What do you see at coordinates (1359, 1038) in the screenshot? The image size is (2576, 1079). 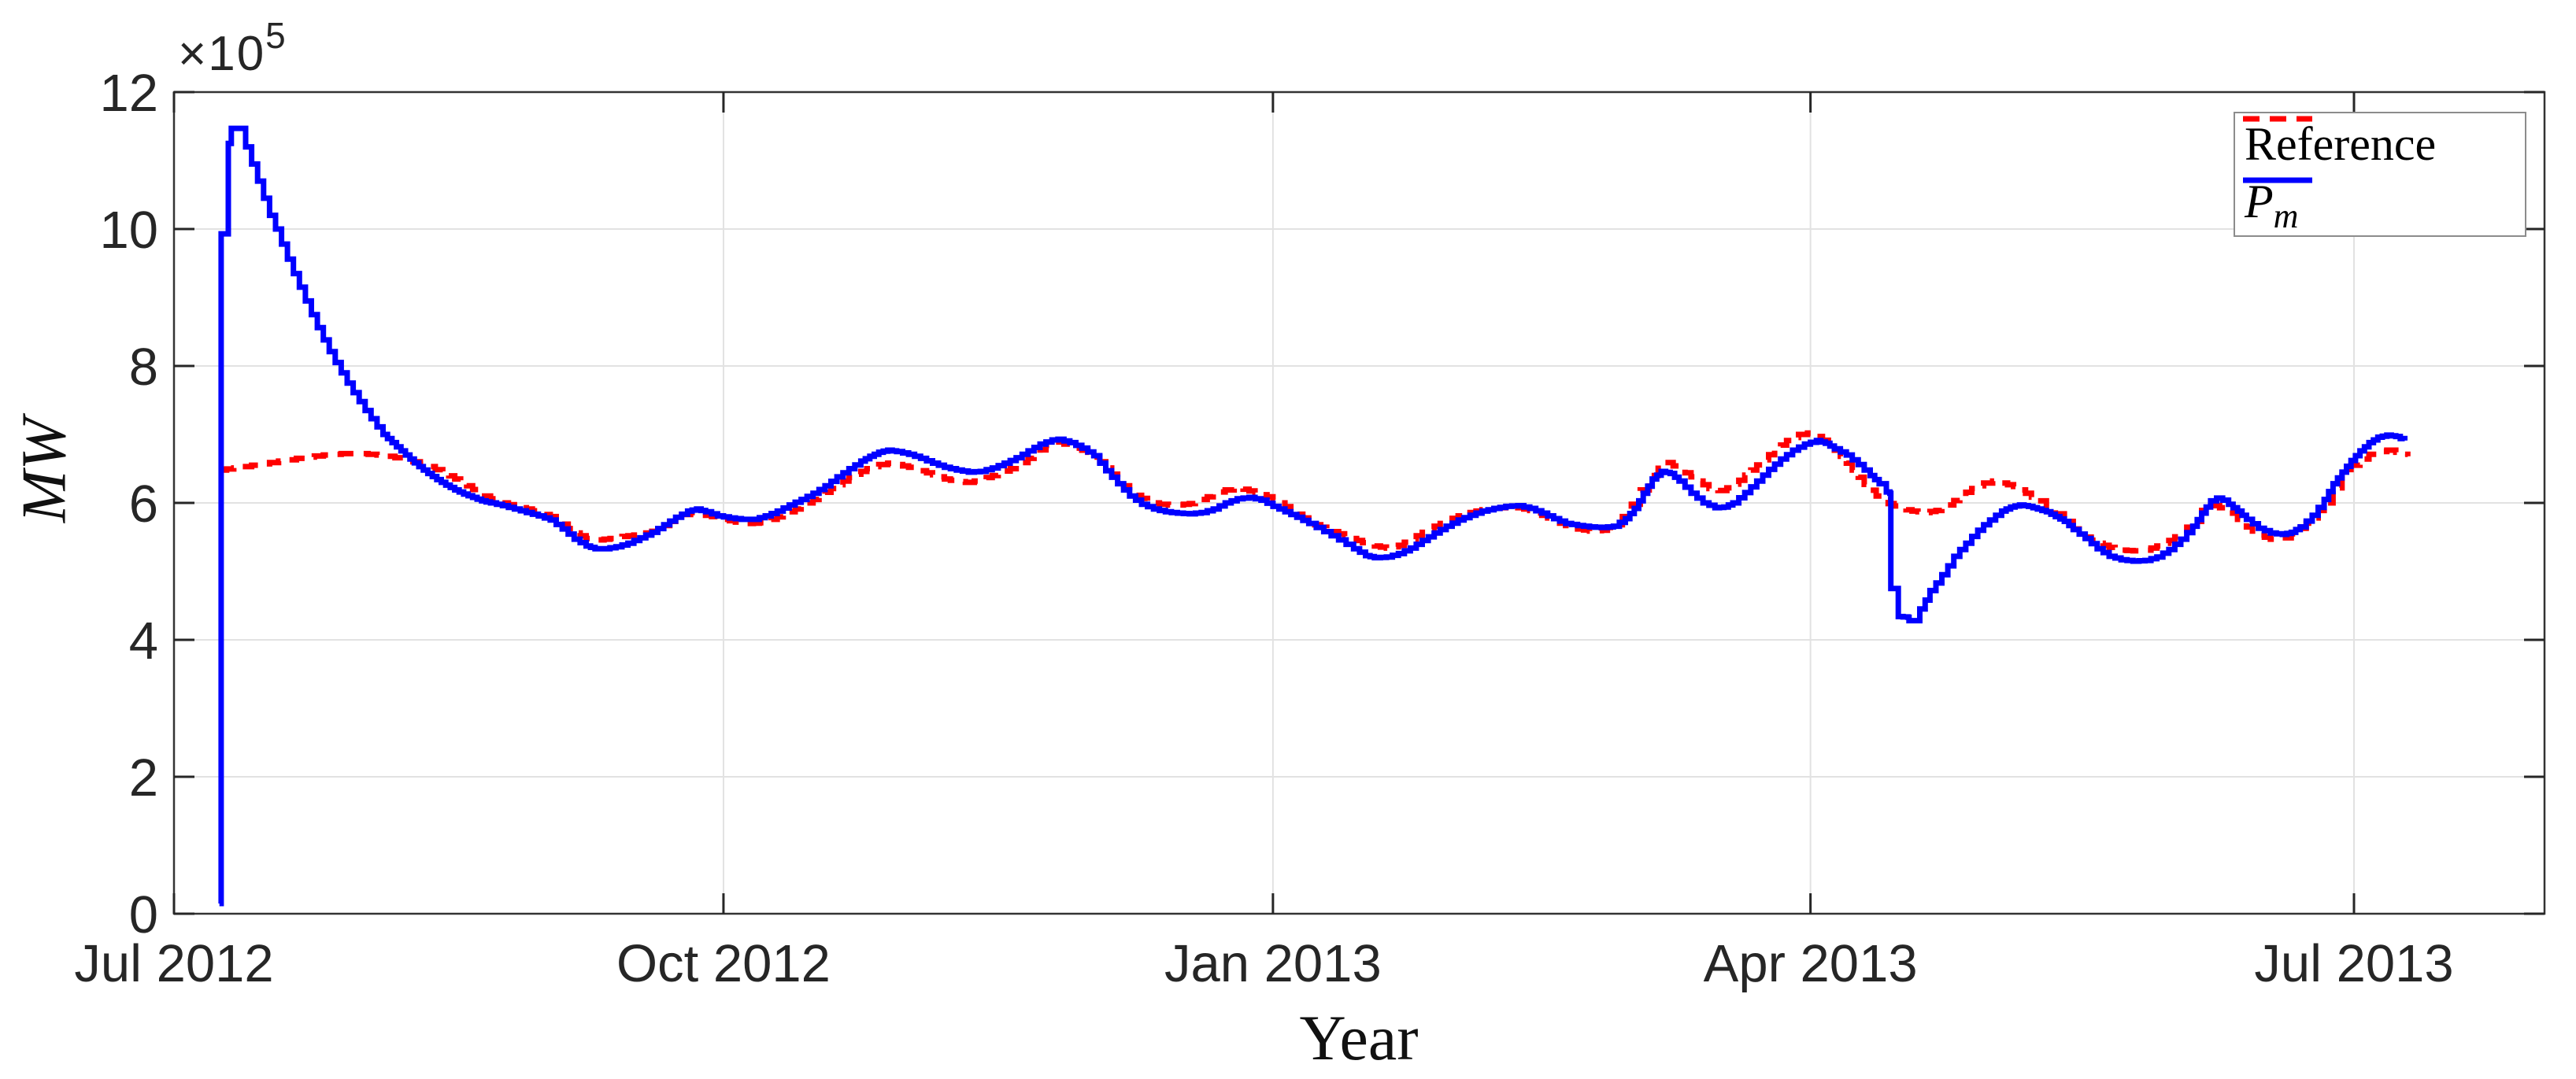 I see `x-axis-label: Year` at bounding box center [1359, 1038].